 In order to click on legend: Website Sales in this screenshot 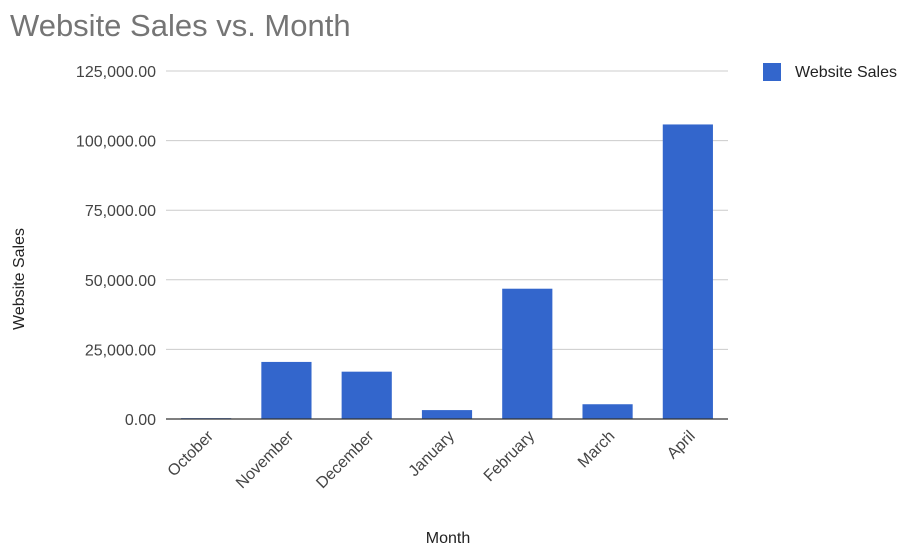, I will do `click(830, 72)`.